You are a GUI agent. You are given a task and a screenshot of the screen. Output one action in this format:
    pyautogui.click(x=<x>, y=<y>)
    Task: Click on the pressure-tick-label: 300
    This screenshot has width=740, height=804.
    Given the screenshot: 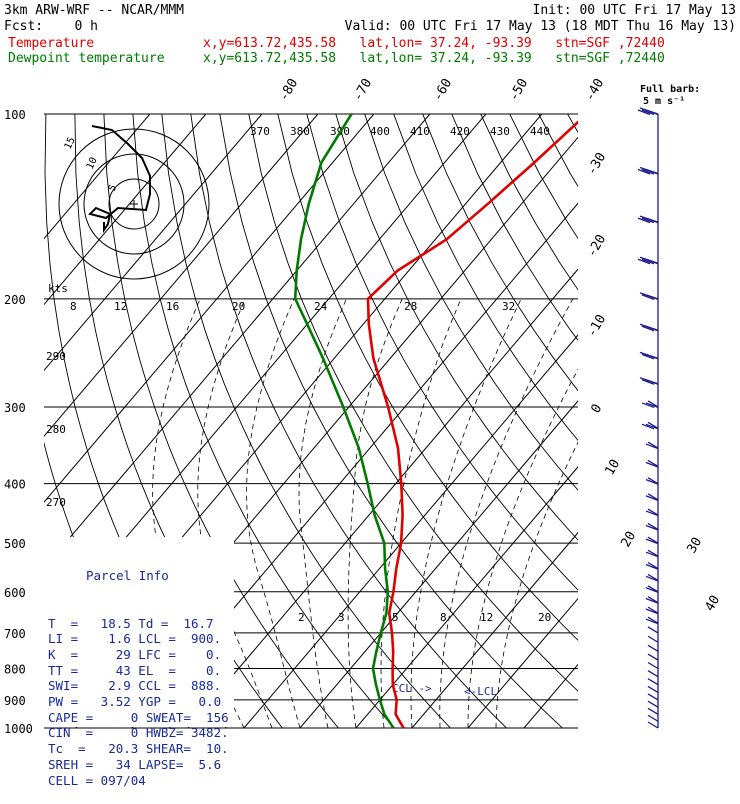 What is the action you would take?
    pyautogui.click(x=15, y=408)
    